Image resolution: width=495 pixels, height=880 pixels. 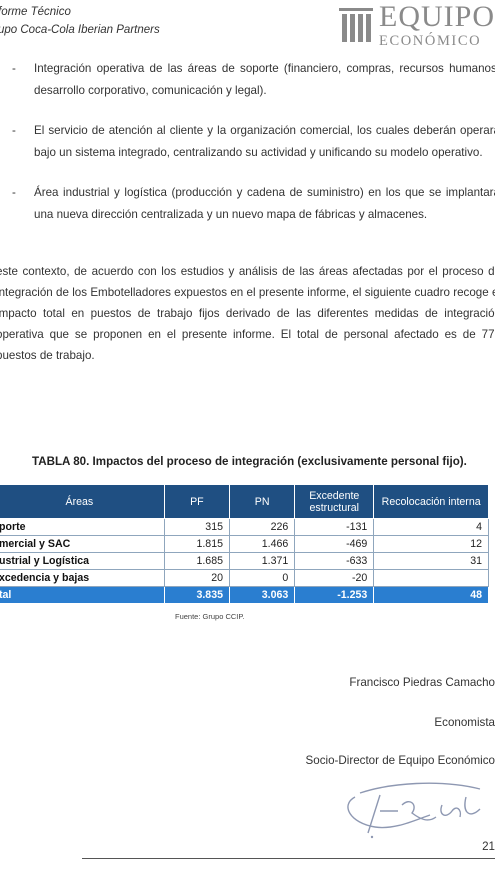 What do you see at coordinates (196, 595) in the screenshot?
I see `total-pf: 3.835` at bounding box center [196, 595].